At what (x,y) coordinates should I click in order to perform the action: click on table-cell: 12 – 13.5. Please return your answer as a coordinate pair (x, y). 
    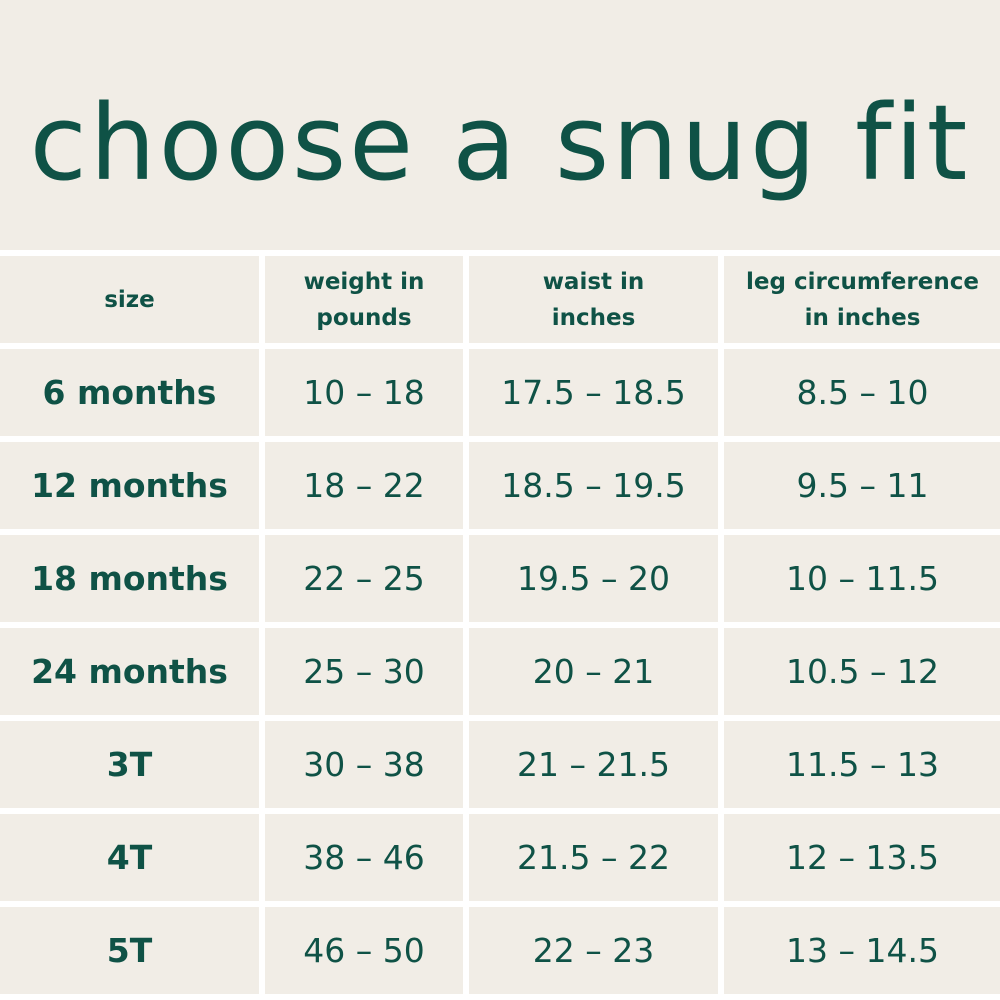
    Looking at the image, I should click on (862, 857).